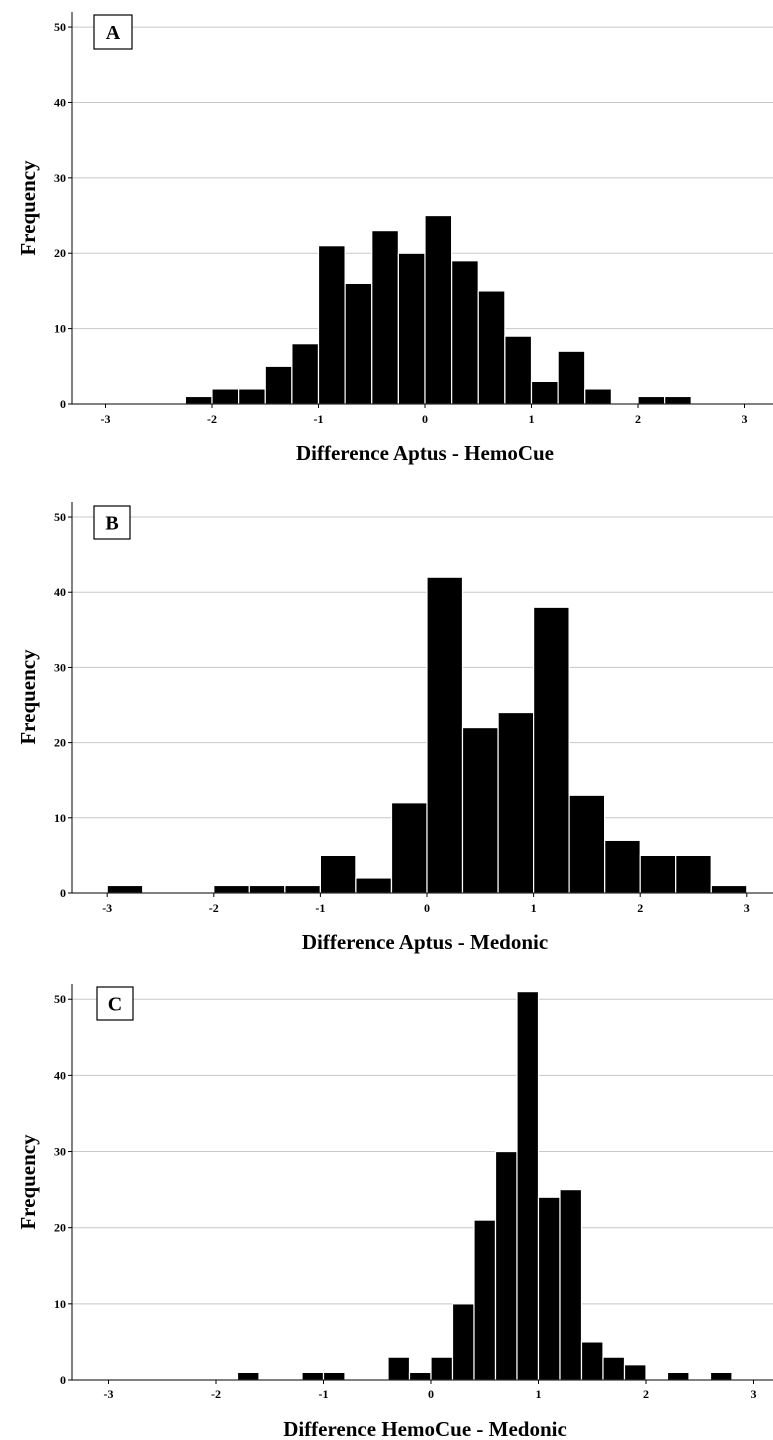  I want to click on panel-label-text: A, so click(113, 33).